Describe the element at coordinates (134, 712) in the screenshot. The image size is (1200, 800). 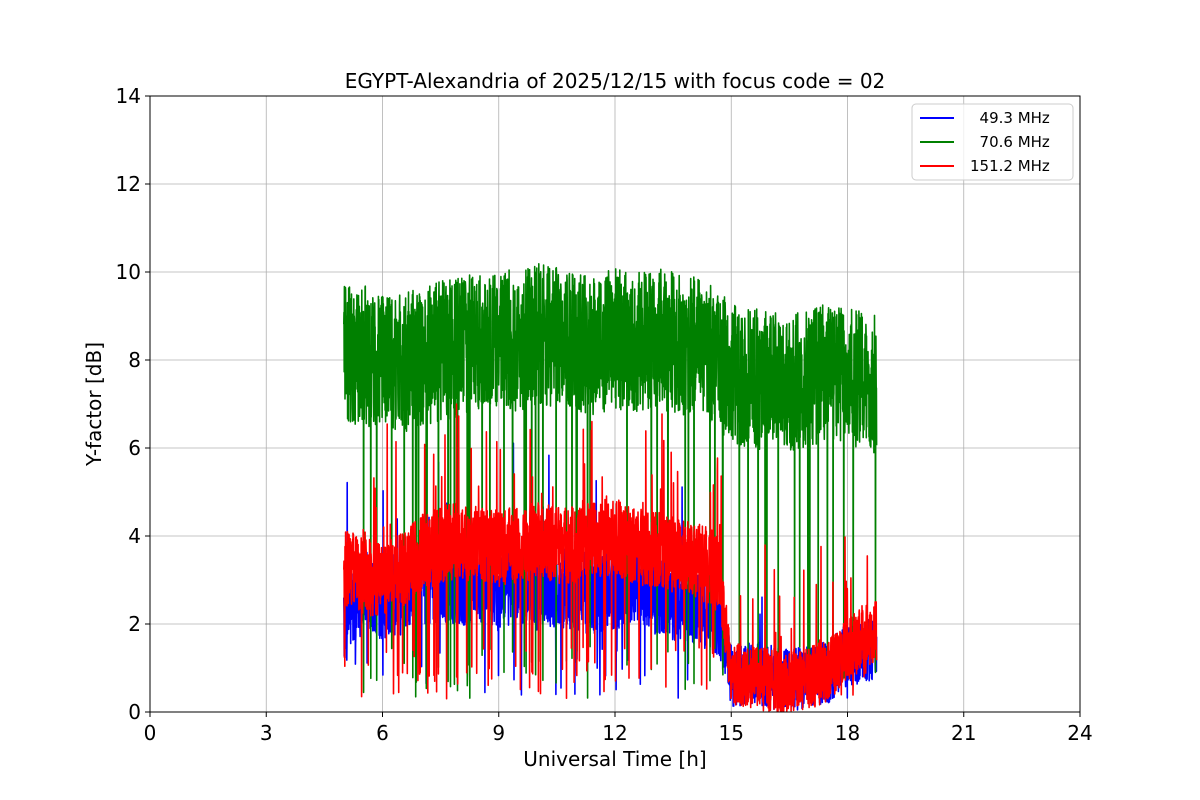
I see `y-tick-label: 0` at that location.